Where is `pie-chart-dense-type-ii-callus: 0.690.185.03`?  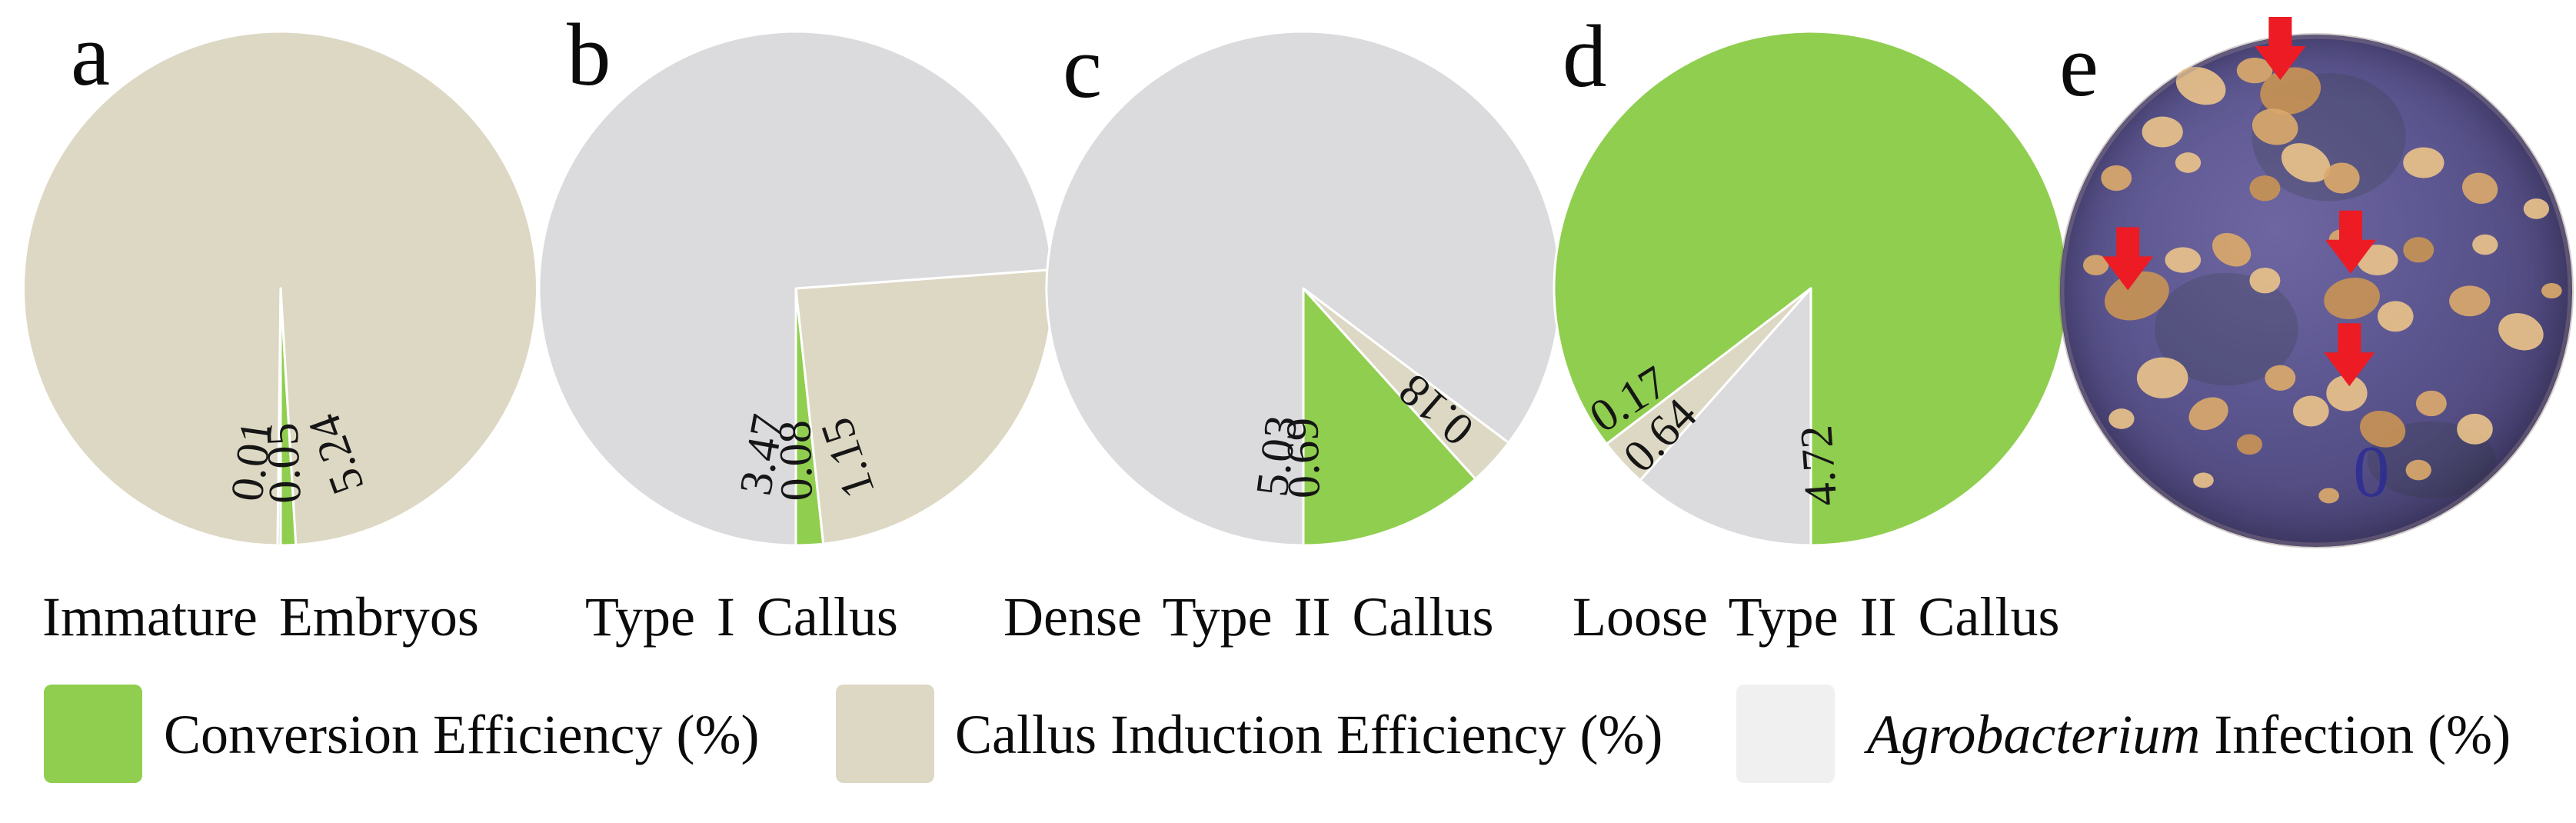 pie-chart-dense-type-ii-callus: 0.690.185.03 is located at coordinates (1303, 288).